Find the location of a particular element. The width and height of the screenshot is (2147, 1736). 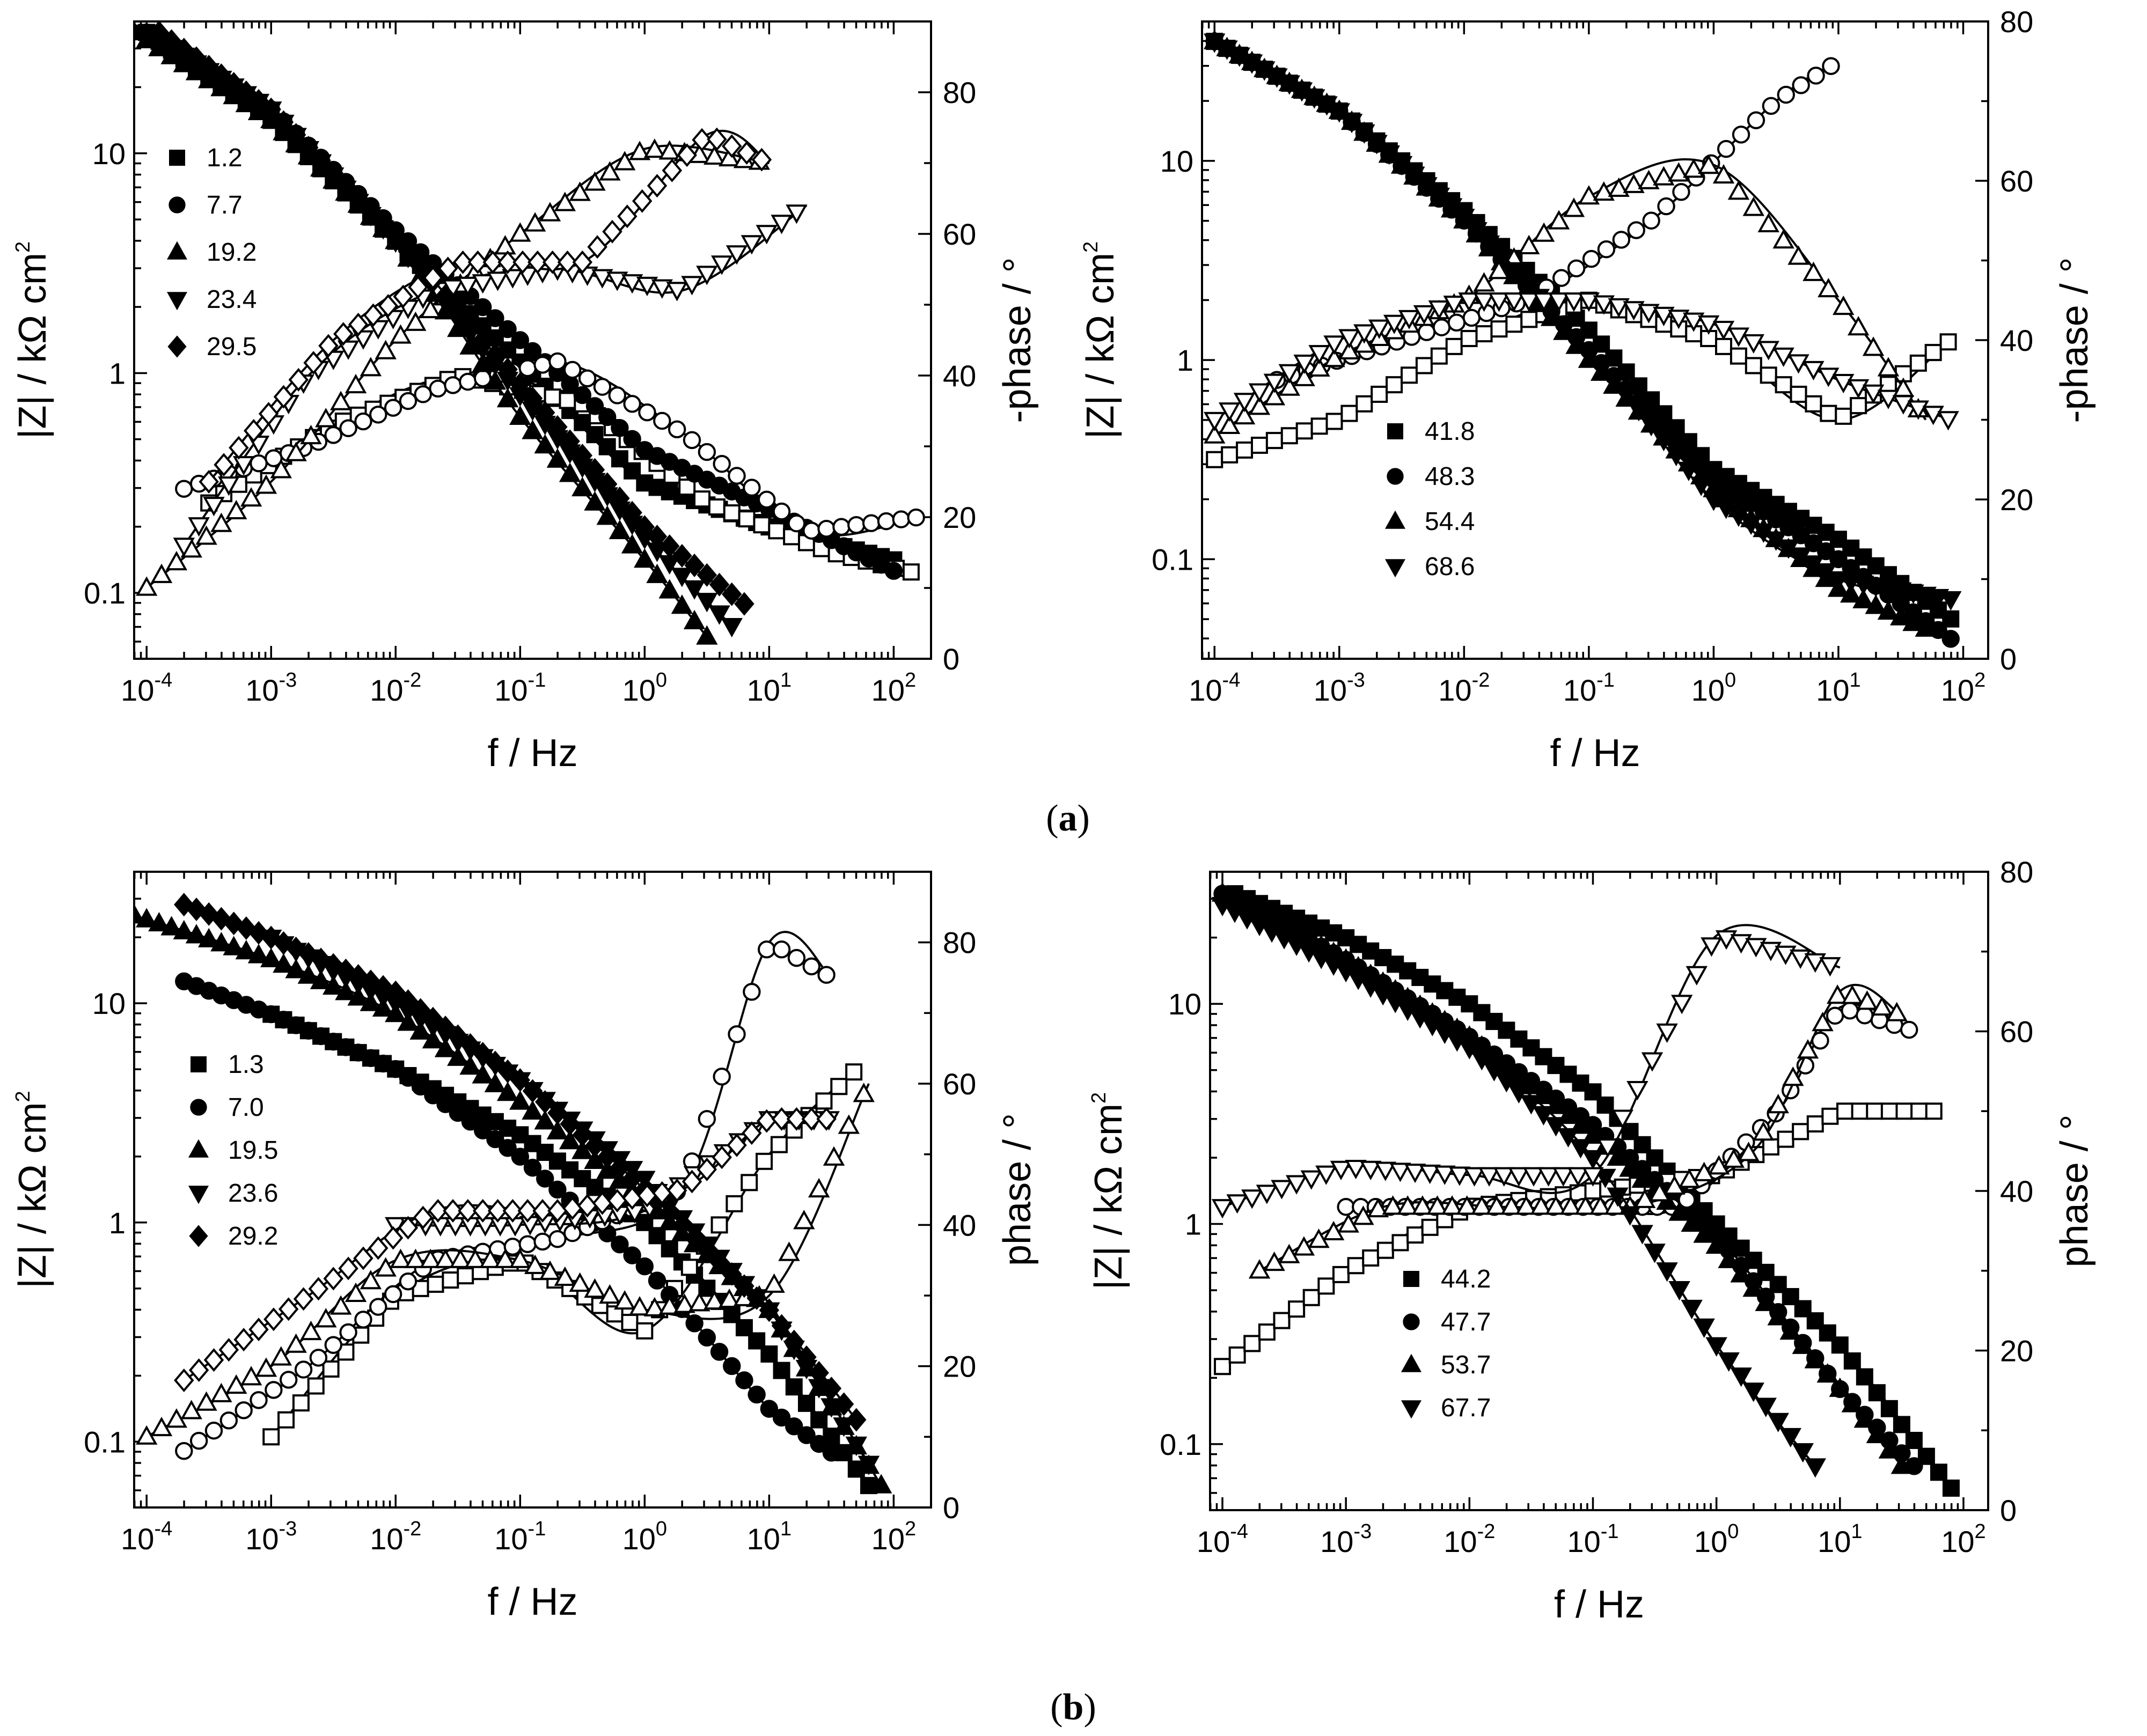

point-mag-44.2 is located at coordinates (1951, 1488).